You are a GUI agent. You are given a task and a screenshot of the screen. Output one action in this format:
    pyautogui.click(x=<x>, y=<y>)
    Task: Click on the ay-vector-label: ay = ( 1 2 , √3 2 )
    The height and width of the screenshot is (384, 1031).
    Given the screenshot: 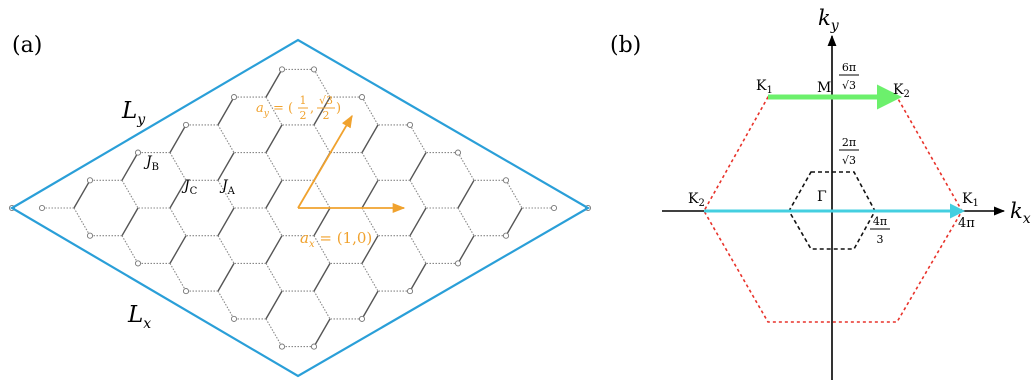 What is the action you would take?
    pyautogui.click(x=298, y=108)
    